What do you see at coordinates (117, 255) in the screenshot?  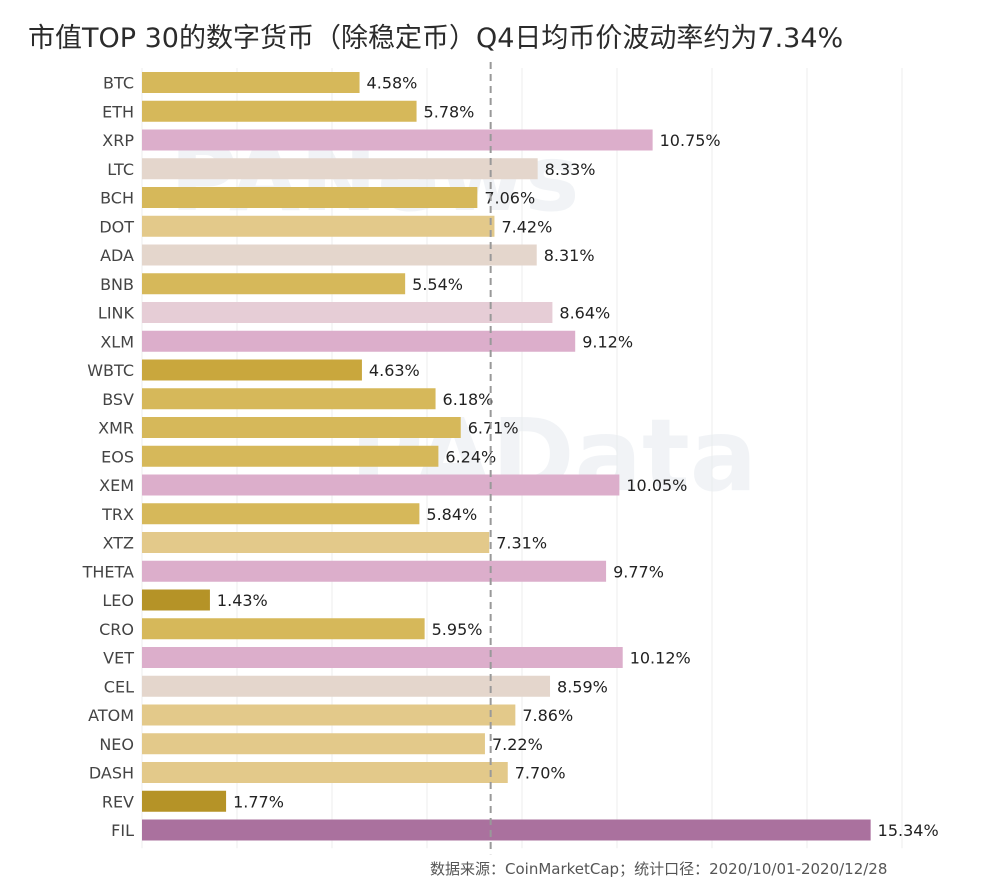 I see `category-label: ADA` at bounding box center [117, 255].